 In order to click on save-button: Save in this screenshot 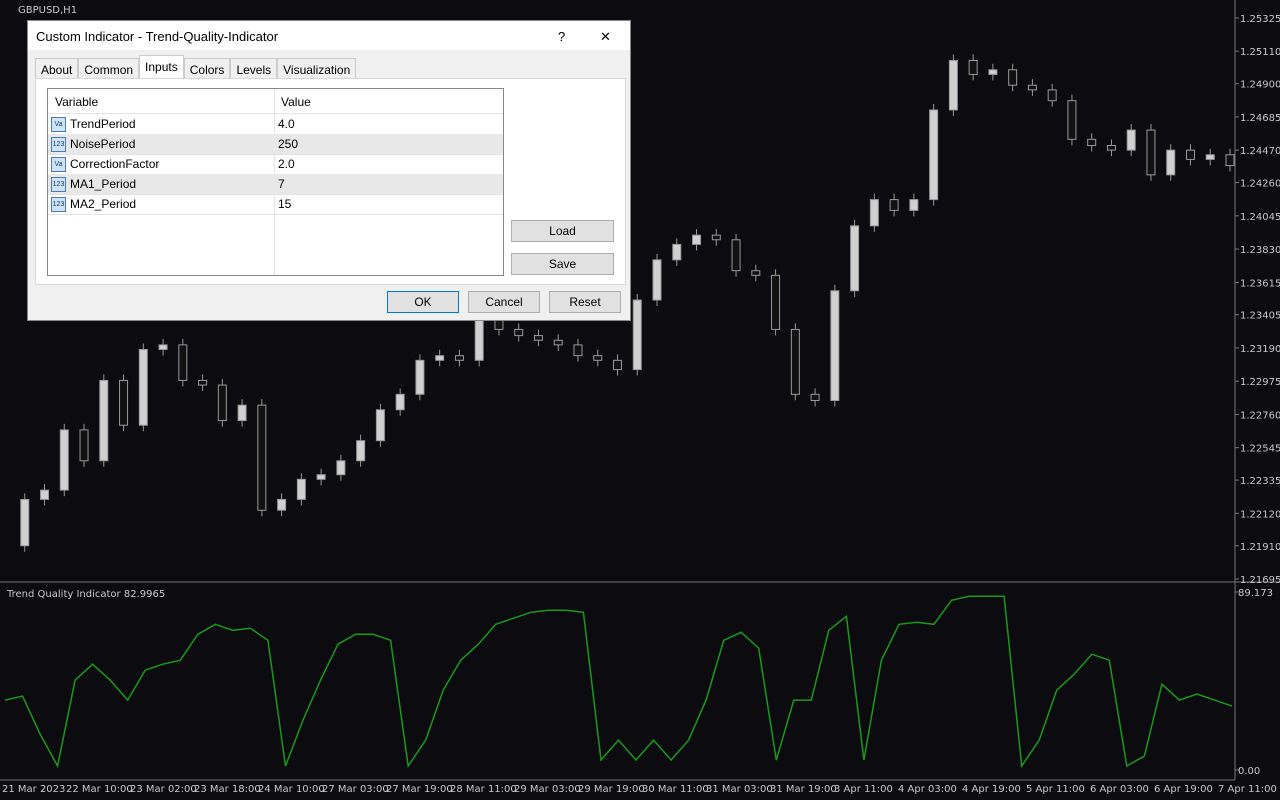, I will do `click(562, 264)`.